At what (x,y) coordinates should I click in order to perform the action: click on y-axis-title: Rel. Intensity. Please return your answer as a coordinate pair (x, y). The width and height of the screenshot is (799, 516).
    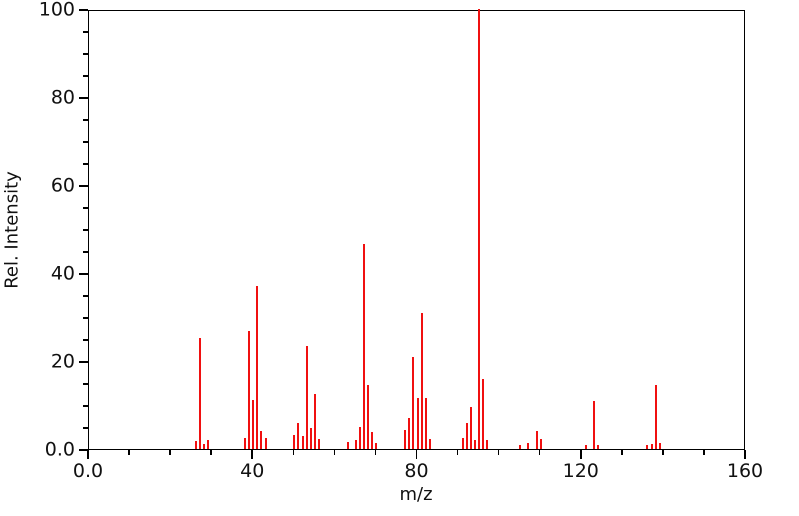
    Looking at the image, I should click on (12, 230).